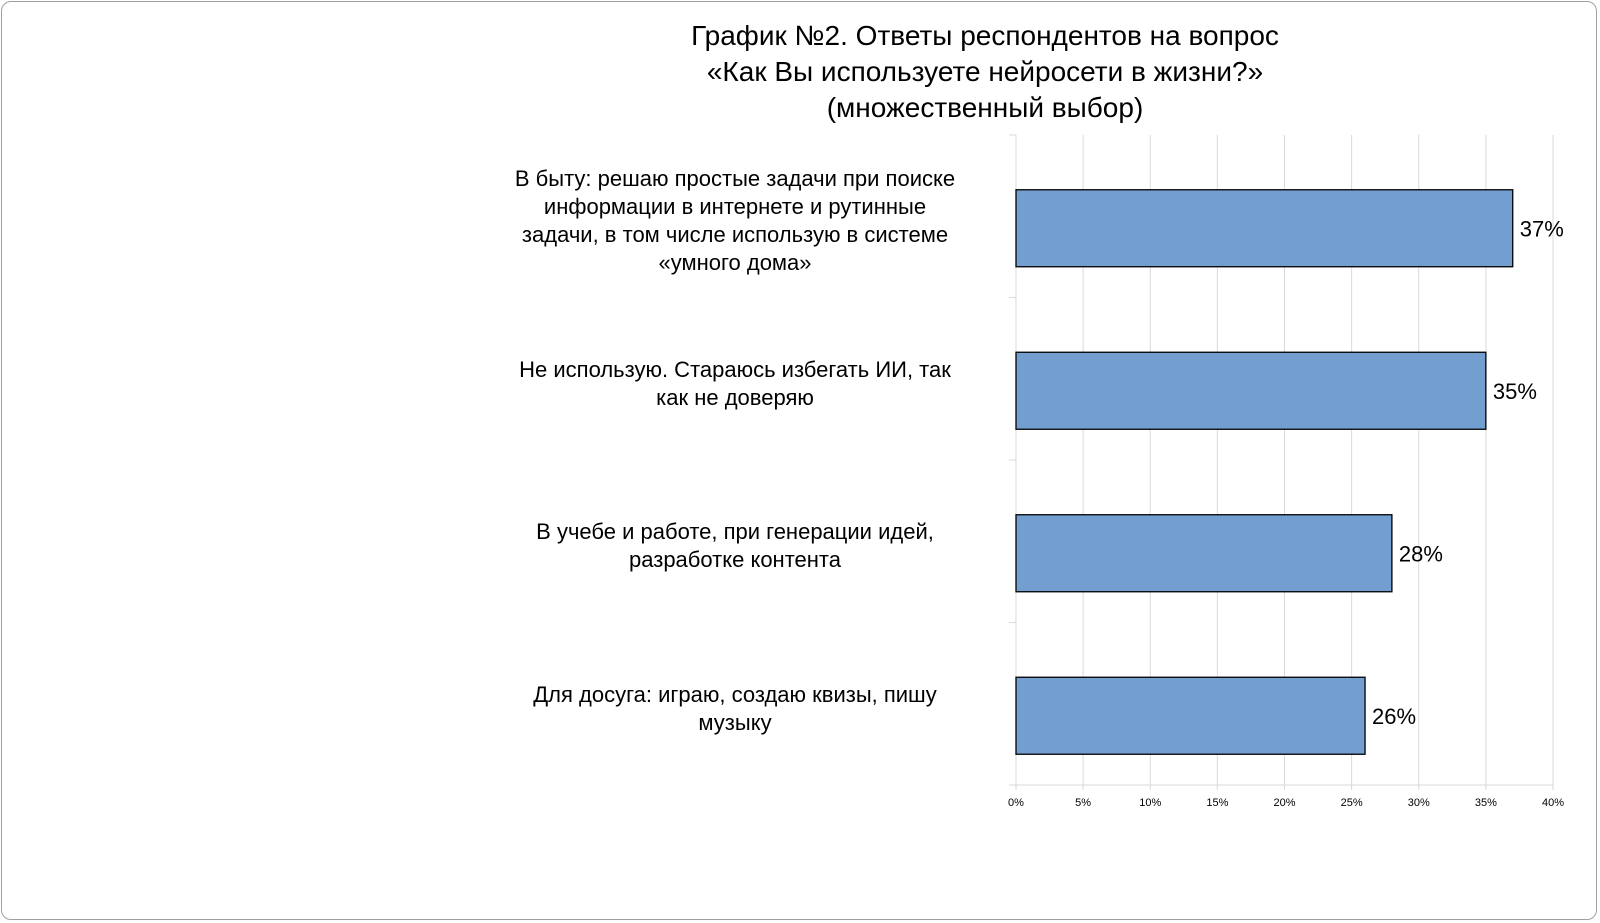 Image resolution: width=1600 pixels, height=923 pixels. What do you see at coordinates (735, 207) in the screenshot?
I see `category-label-line: информации в интернете и рутинные` at bounding box center [735, 207].